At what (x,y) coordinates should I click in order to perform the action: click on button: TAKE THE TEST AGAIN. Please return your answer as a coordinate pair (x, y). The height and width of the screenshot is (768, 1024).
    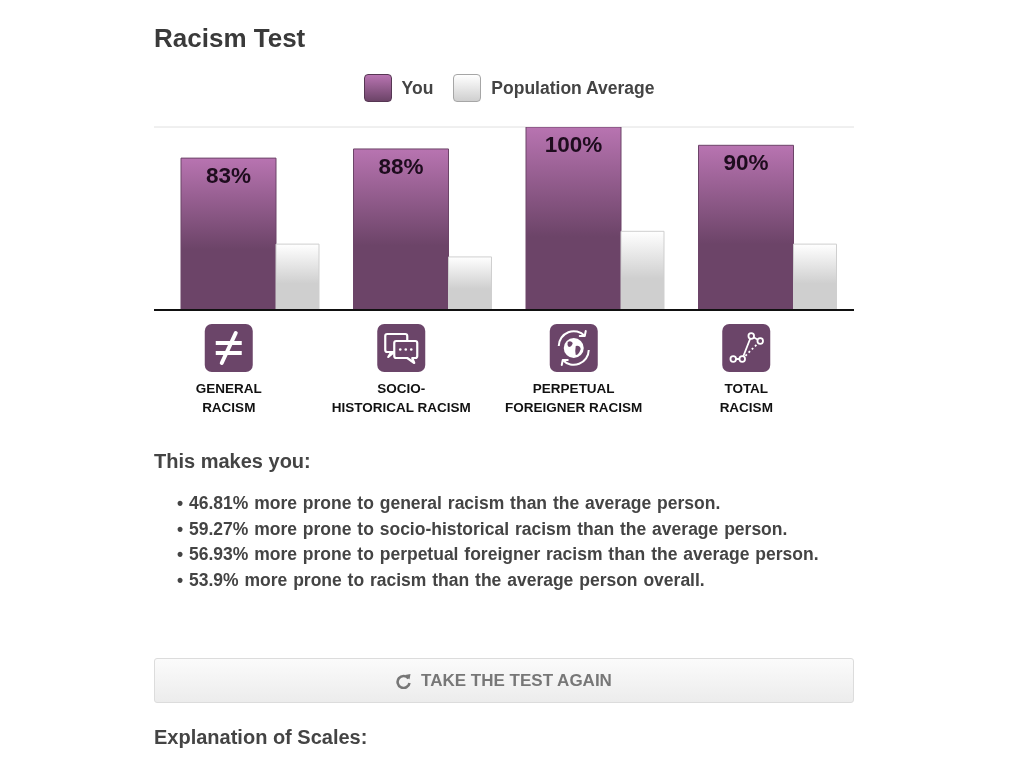
    Looking at the image, I should click on (504, 680).